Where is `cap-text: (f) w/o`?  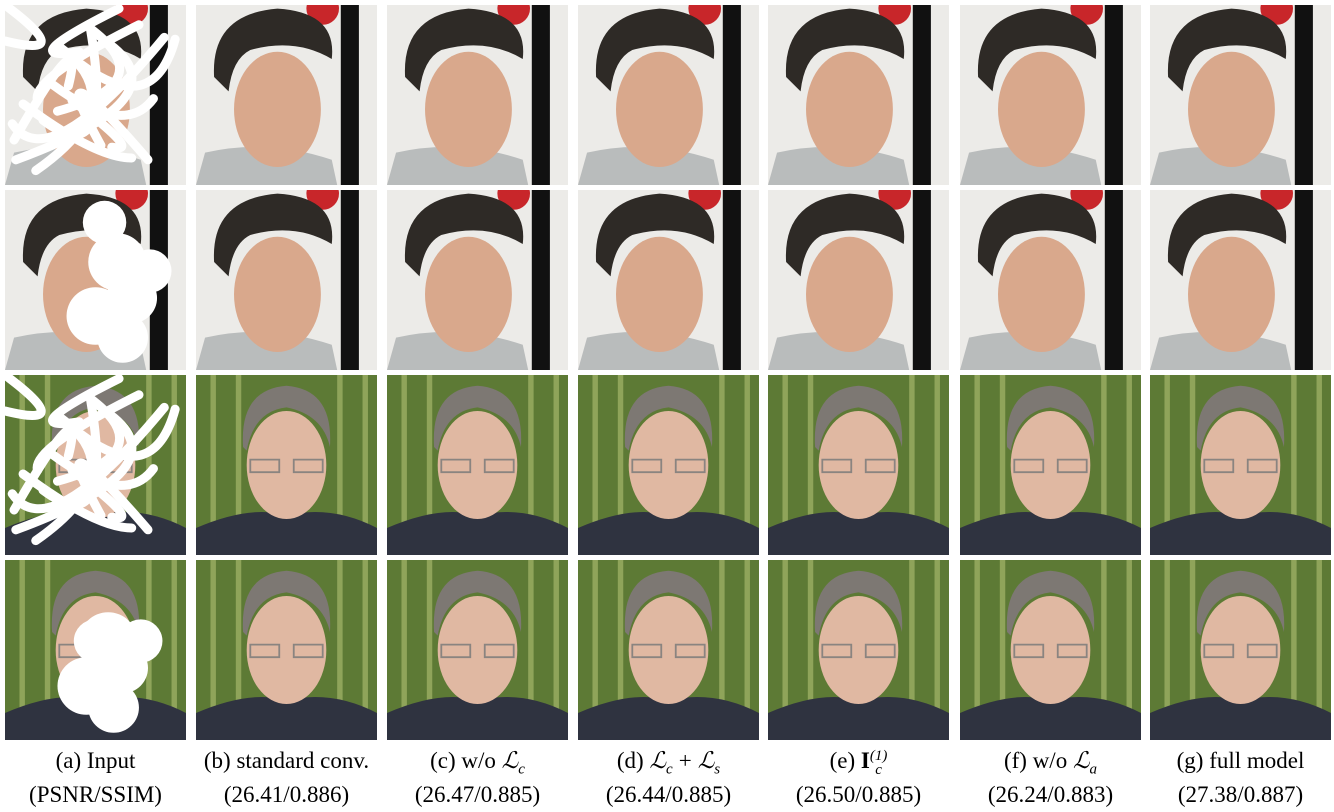 cap-text: (f) w/o is located at coordinates (1035, 760).